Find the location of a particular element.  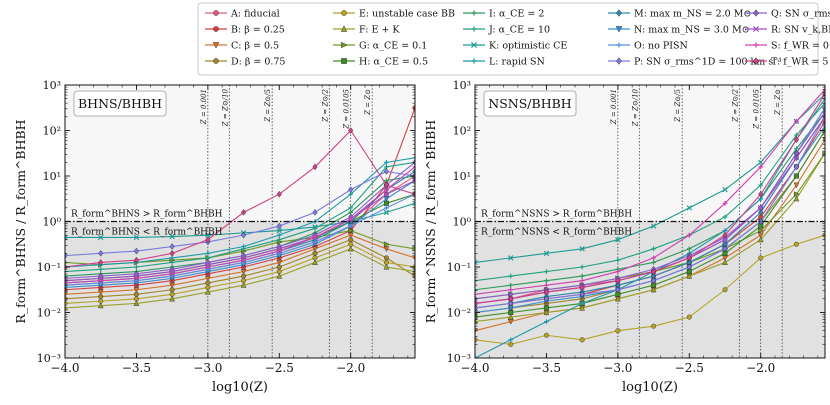

x-tick-label: −2.0 is located at coordinates (350, 368).